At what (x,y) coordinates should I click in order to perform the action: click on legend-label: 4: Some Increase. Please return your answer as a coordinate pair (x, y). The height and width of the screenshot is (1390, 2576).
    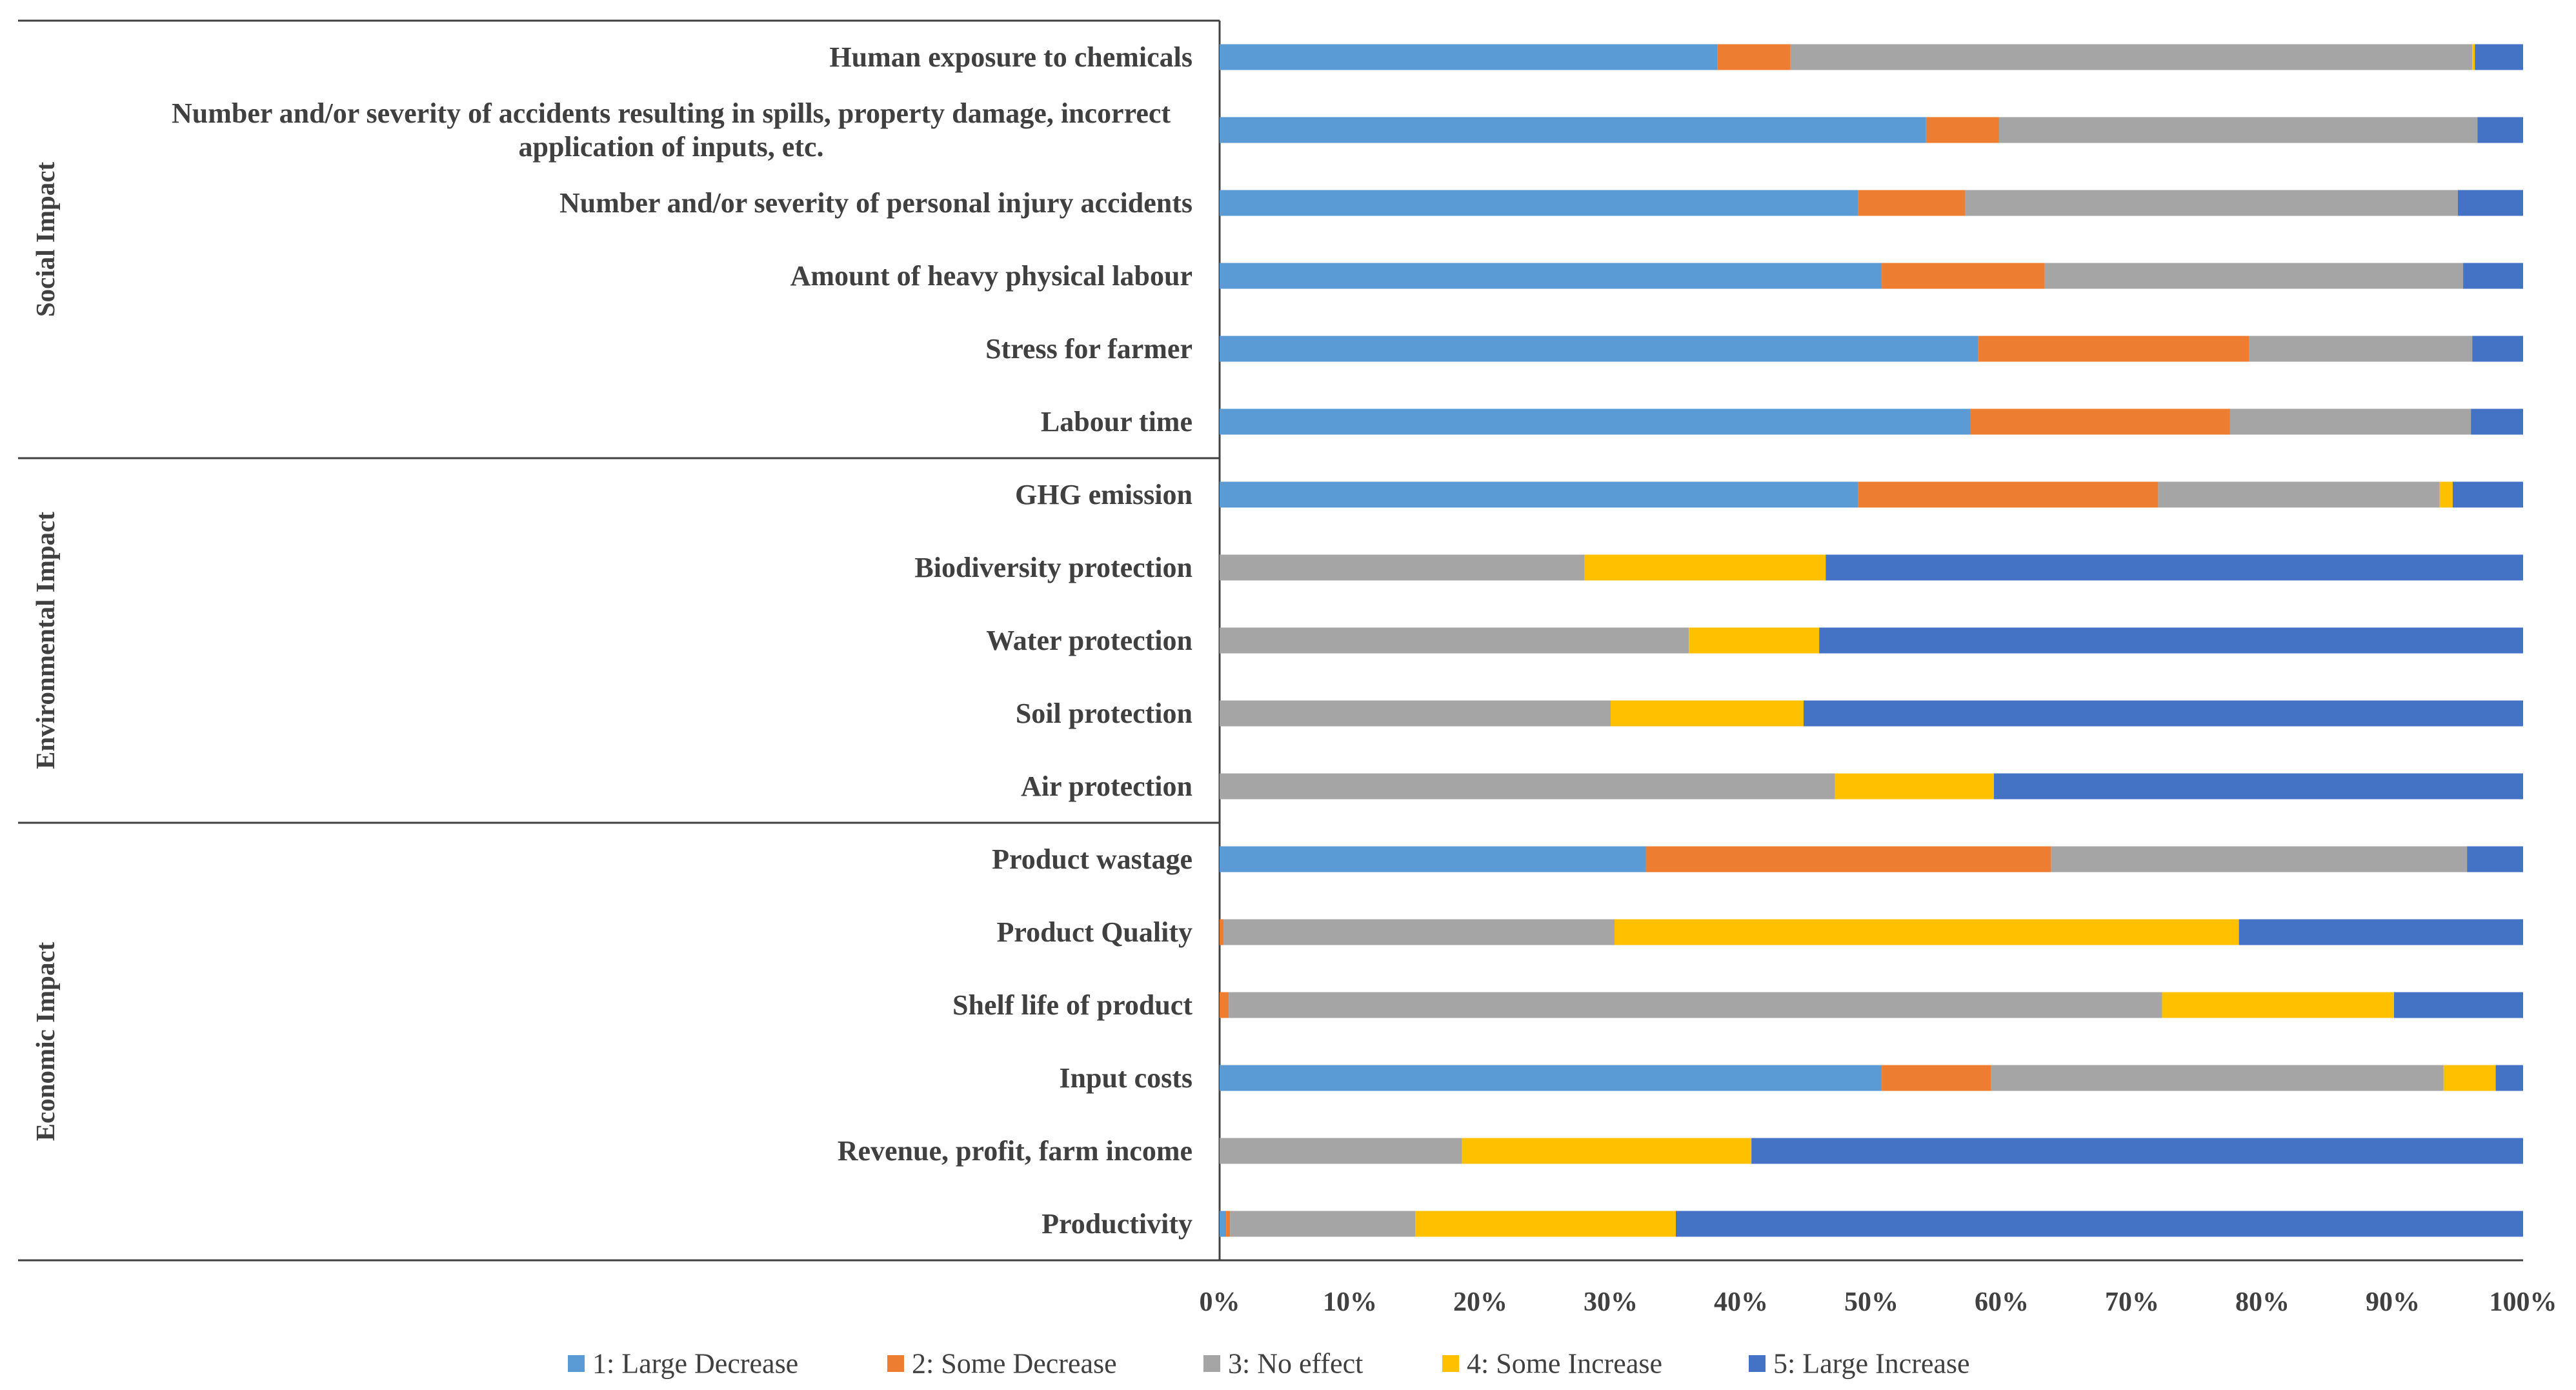
    Looking at the image, I should click on (1565, 1364).